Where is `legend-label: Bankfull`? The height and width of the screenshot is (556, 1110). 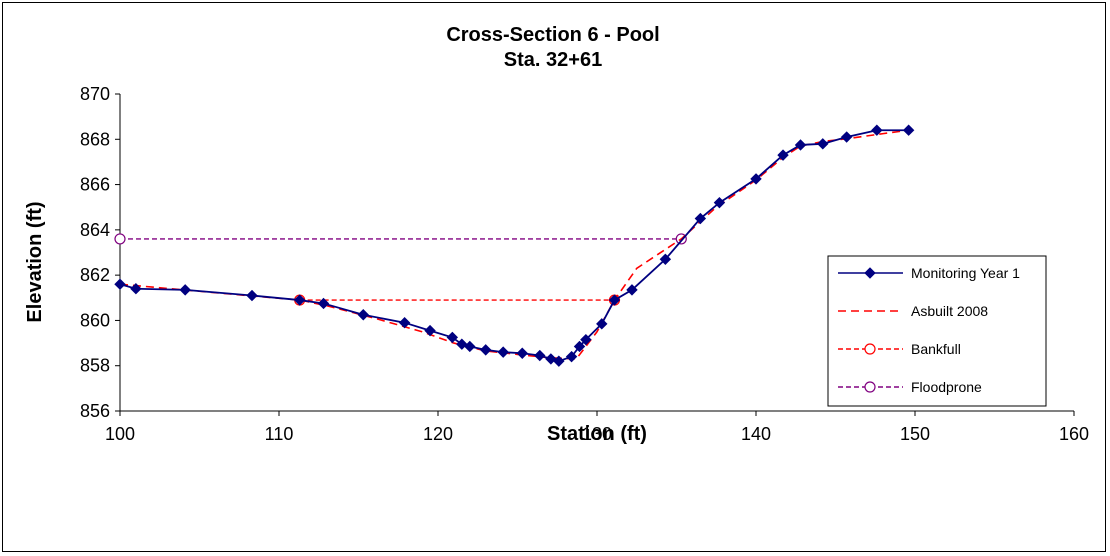 legend-label: Bankfull is located at coordinates (936, 349).